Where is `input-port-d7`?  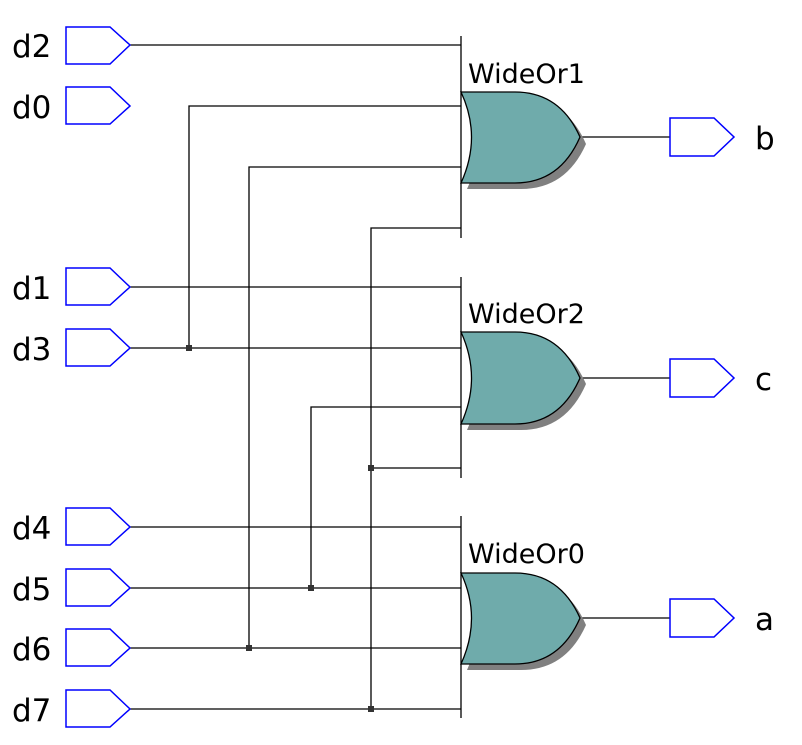
input-port-d7 is located at coordinates (98, 708).